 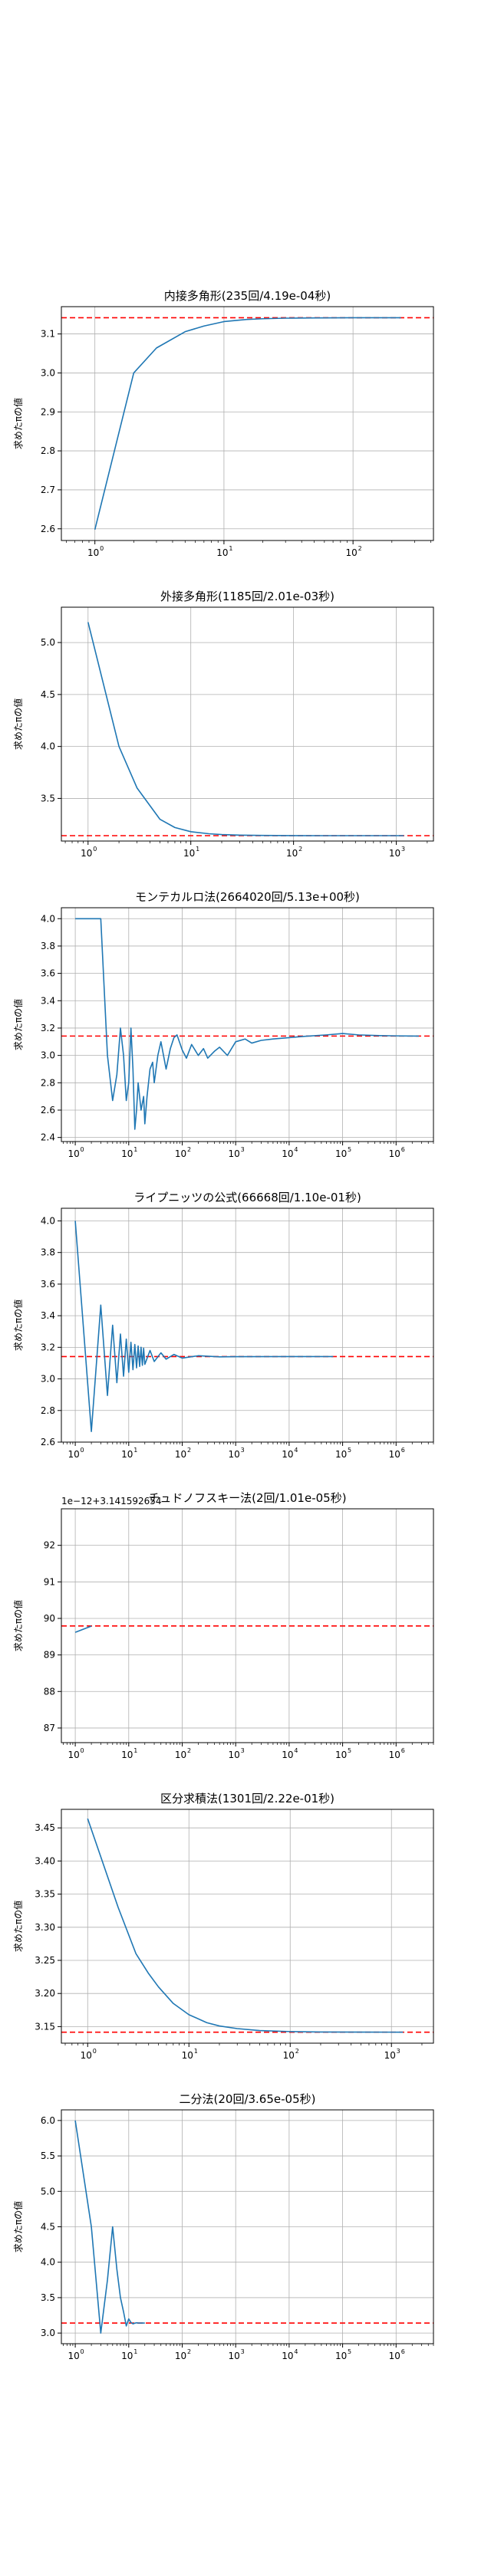 What do you see at coordinates (45, 1827) in the screenshot?
I see `y-tick-label: 3.45` at bounding box center [45, 1827].